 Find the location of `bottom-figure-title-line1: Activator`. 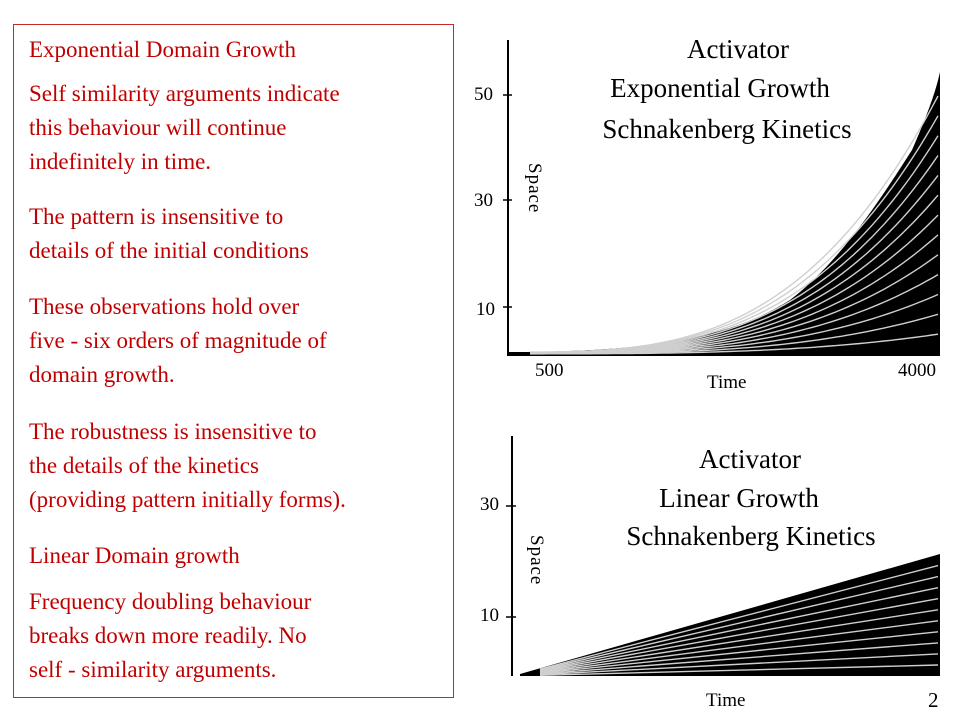

bottom-figure-title-line1: Activator is located at coordinates (750, 459).